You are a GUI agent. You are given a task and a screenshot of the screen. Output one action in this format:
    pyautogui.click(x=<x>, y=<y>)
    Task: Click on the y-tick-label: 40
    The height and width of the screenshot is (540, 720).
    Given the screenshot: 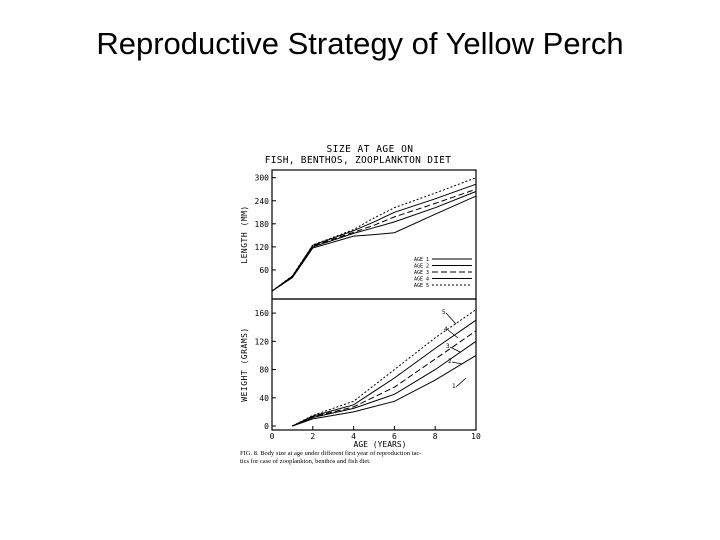 What is the action you would take?
    pyautogui.click(x=264, y=398)
    